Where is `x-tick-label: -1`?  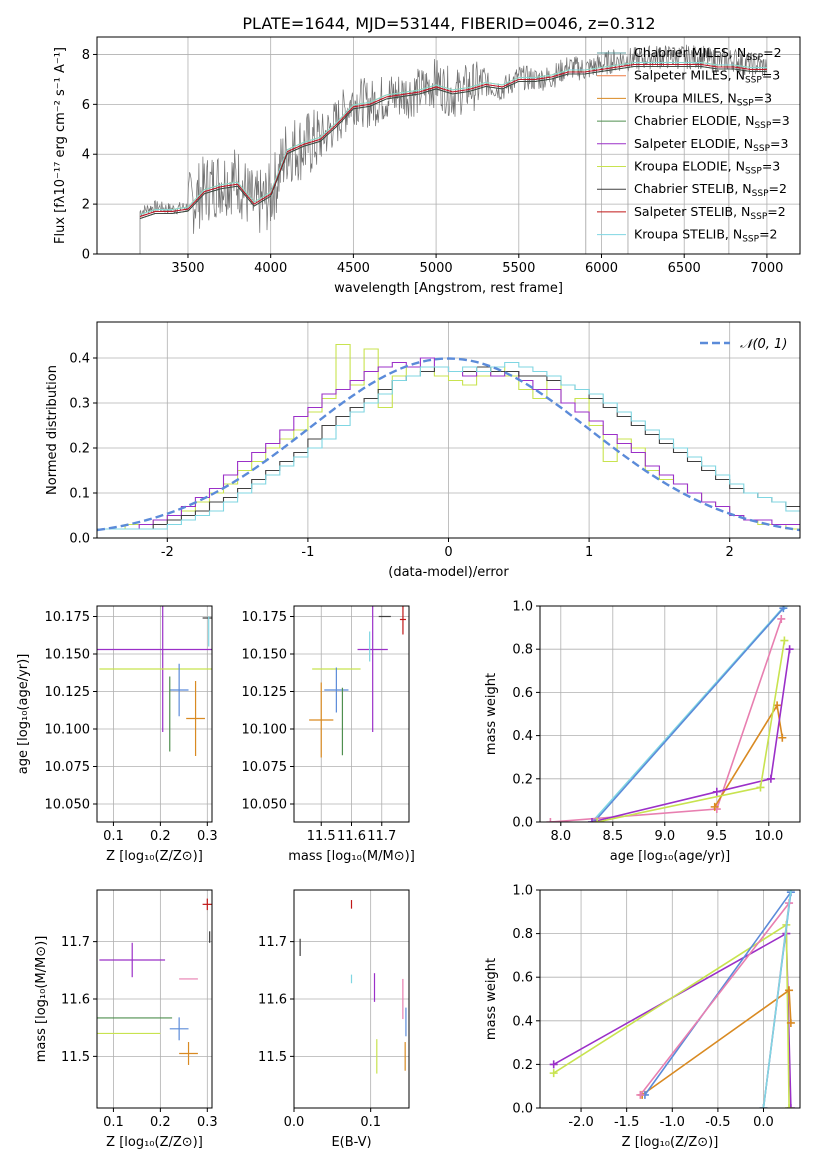
x-tick-label: -1 is located at coordinates (307, 552).